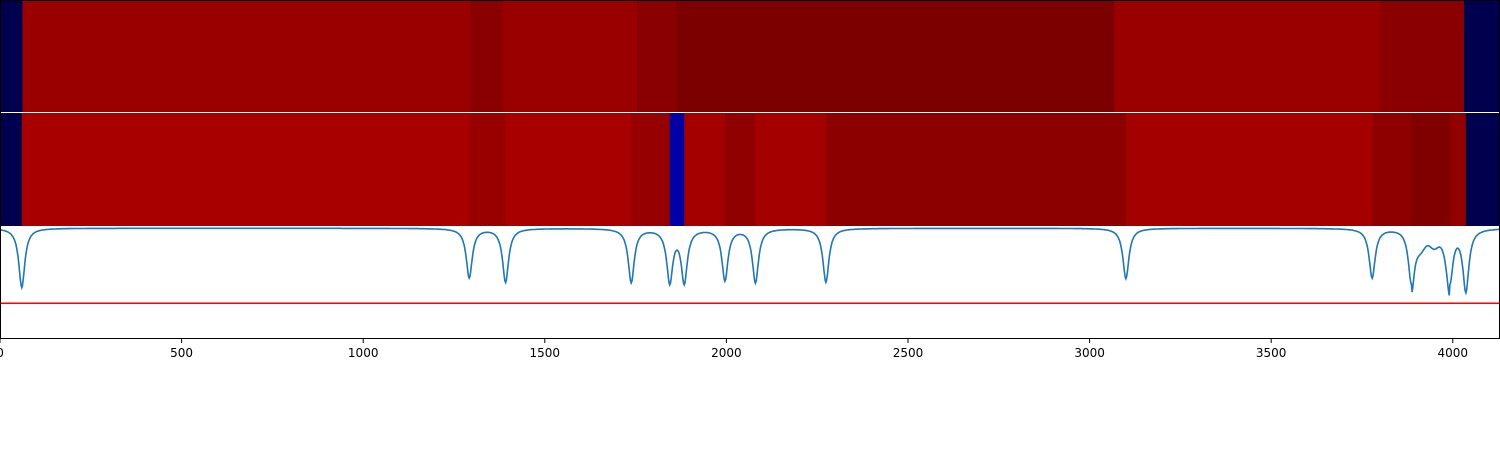  I want to click on x-axis: 0 500 1000 1500 2000 2500 3000 3500 4000, so click(734, 349).